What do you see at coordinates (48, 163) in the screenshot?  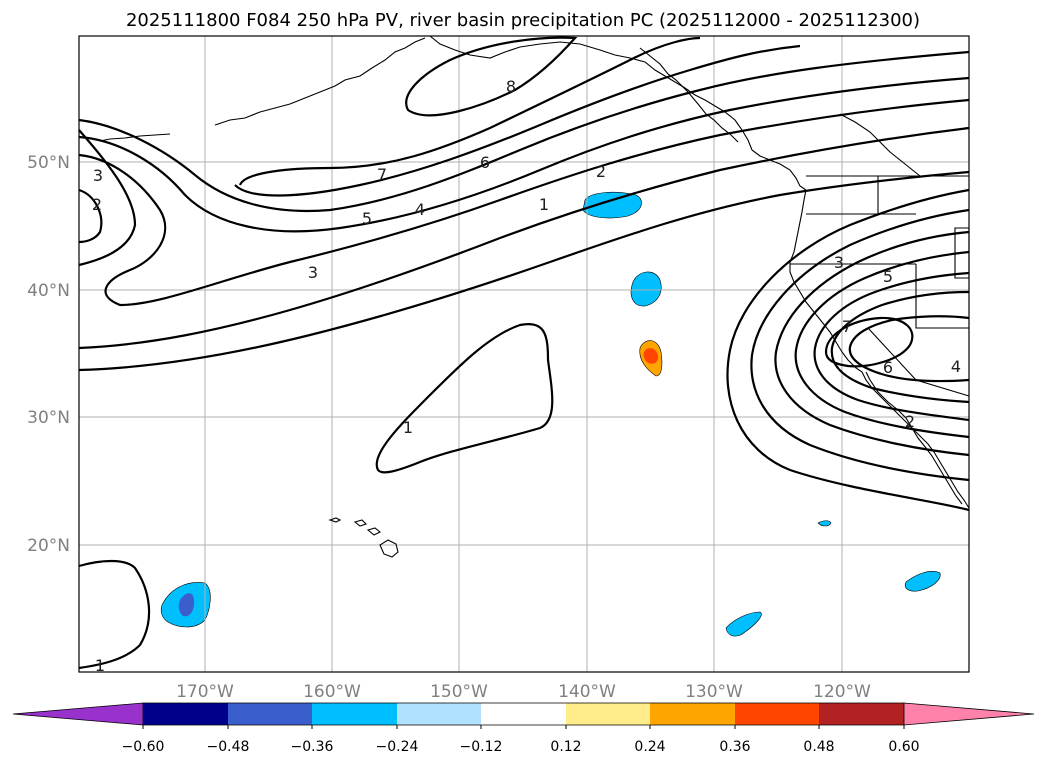 I see `lat-label-50n: 50°N` at bounding box center [48, 163].